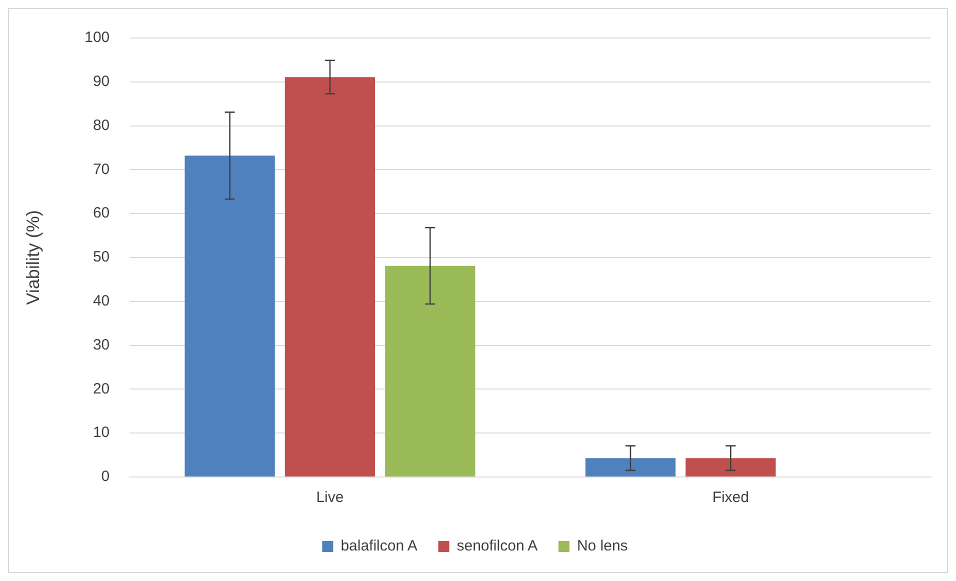 The width and height of the screenshot is (956, 581). I want to click on y-tick-label: 80, so click(101, 125).